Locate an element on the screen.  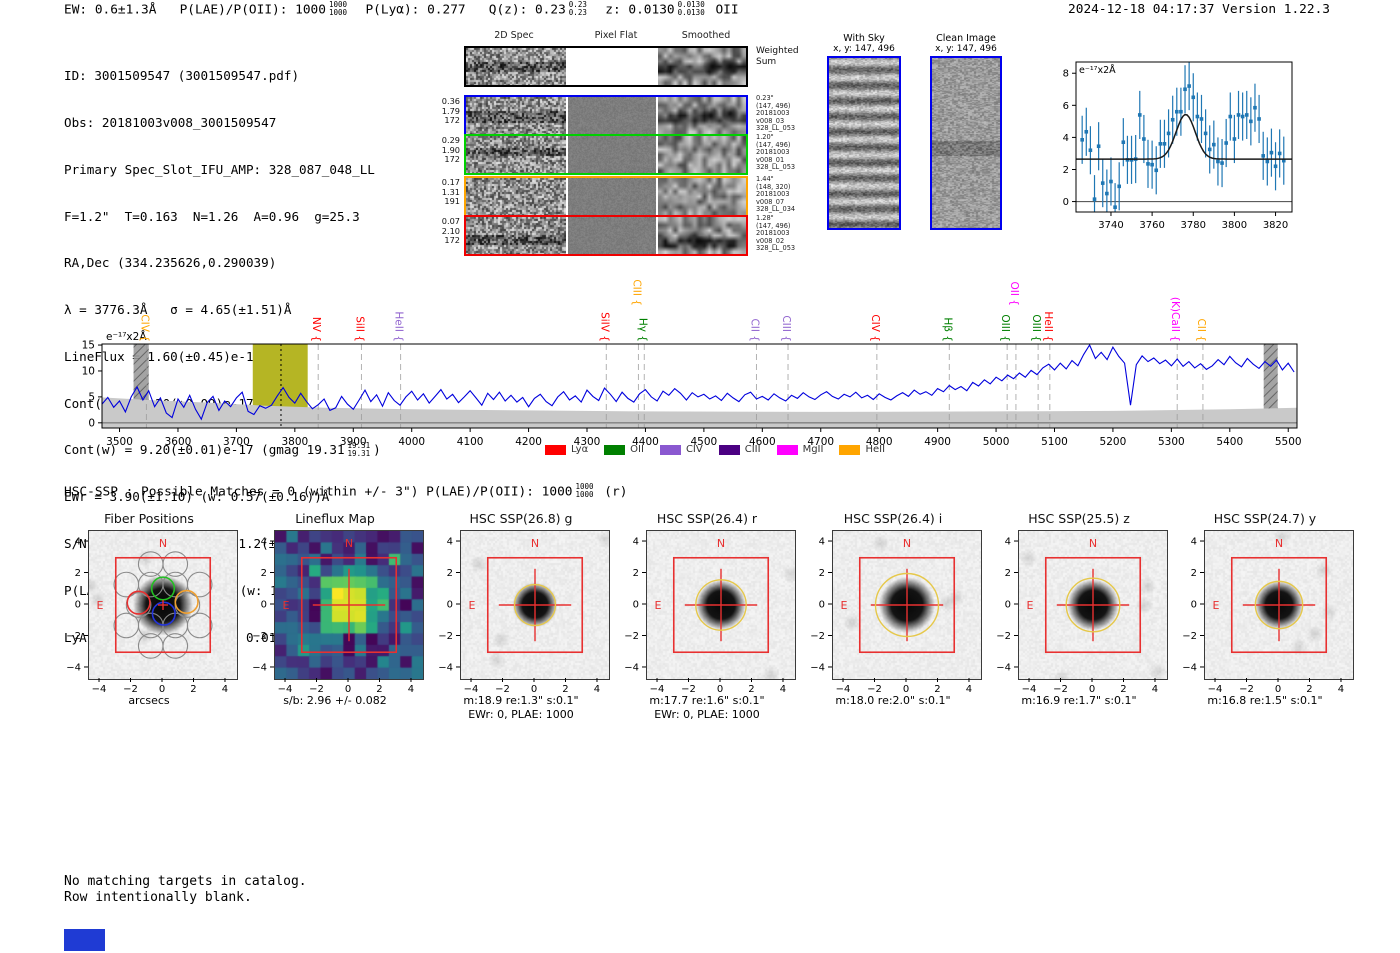
catalog-note-line2: Row intentionally blank. is located at coordinates (158, 897).